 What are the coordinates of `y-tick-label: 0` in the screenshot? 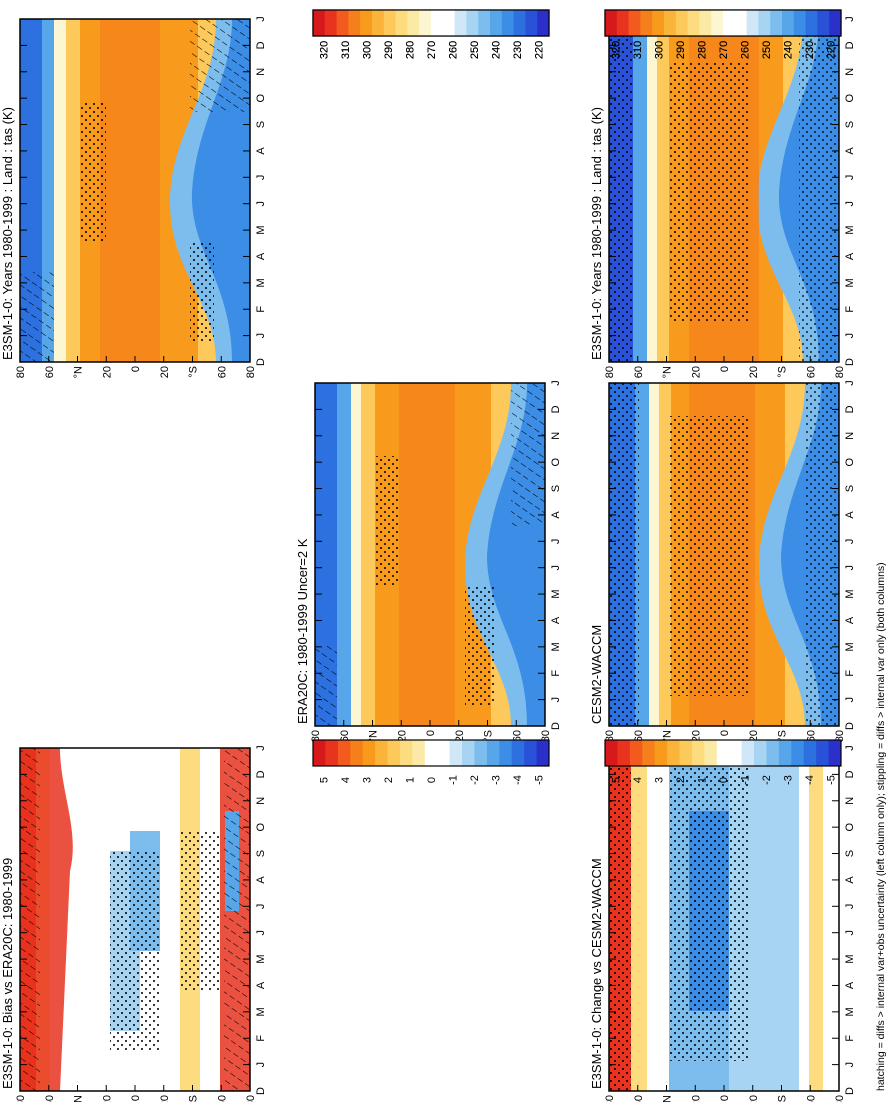 It's located at (136, 1098).